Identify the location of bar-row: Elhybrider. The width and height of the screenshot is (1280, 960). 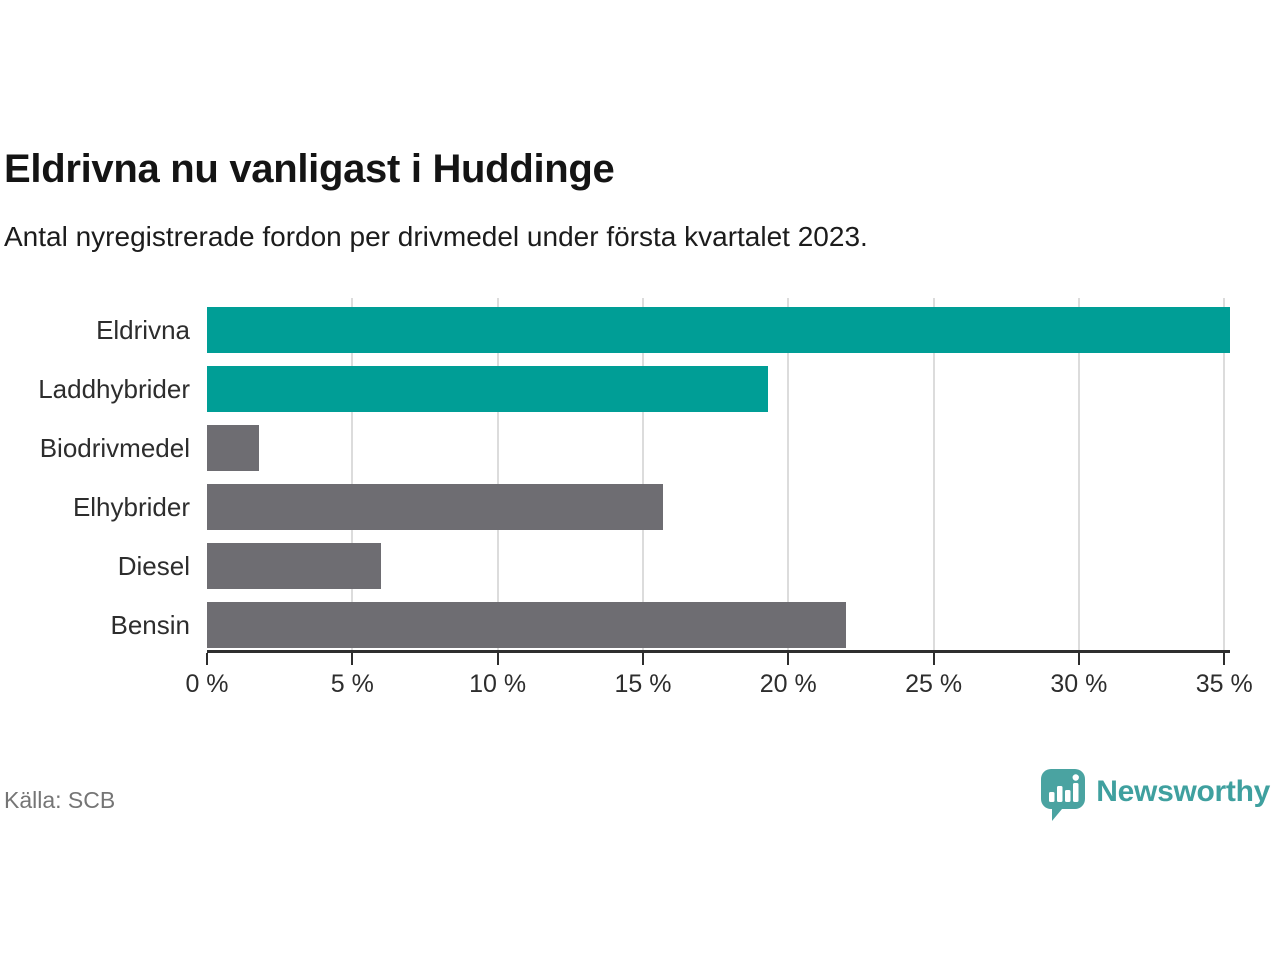
(651, 507).